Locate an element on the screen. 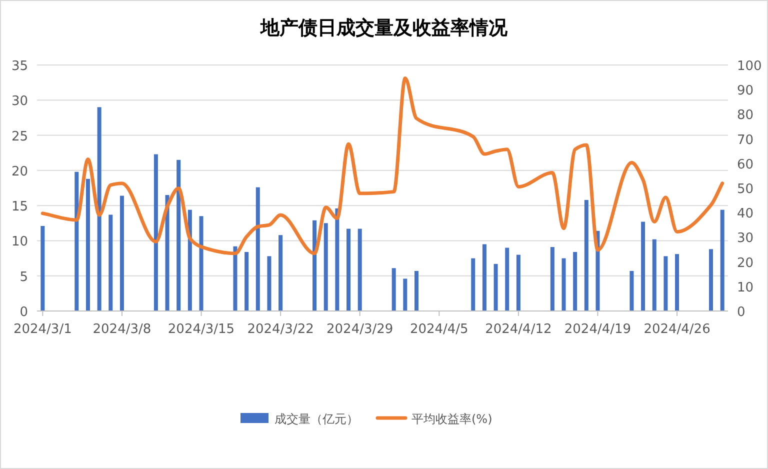 The height and width of the screenshot is (469, 768). y2-tick-label: 40 is located at coordinates (745, 214).